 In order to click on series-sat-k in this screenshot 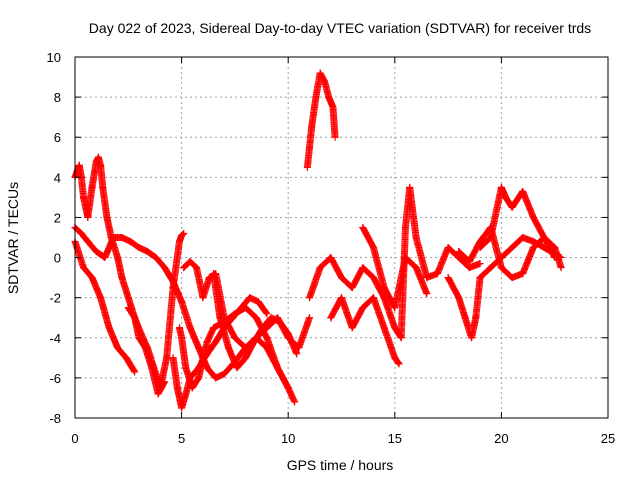, I will do `click(365, 331)`.